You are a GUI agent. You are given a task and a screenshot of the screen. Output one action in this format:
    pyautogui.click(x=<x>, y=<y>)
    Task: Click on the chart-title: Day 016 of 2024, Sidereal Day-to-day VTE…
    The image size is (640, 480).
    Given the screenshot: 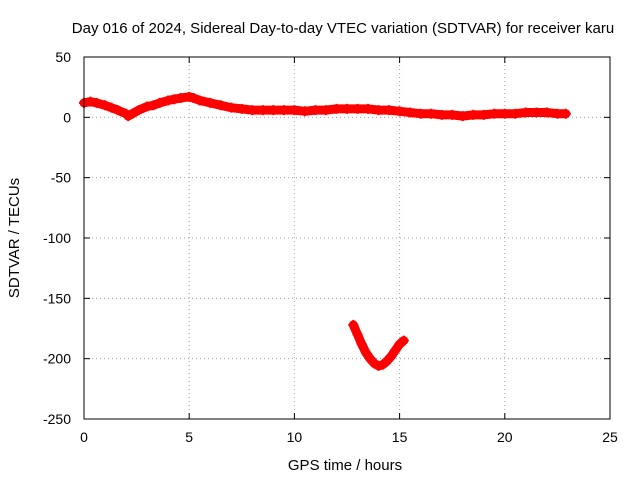 What is the action you would take?
    pyautogui.click(x=343, y=28)
    